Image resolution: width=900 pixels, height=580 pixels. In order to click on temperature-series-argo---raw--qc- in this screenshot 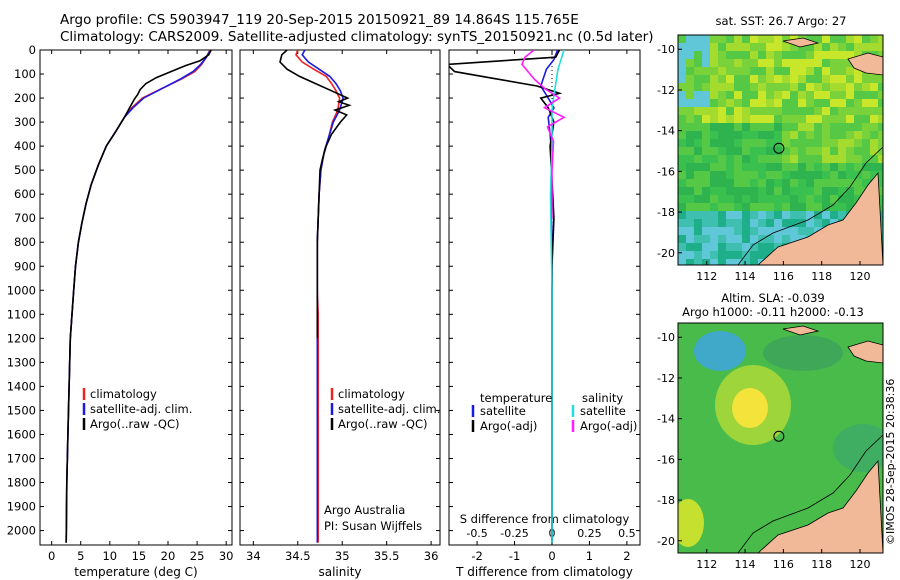, I will do `click(138, 296)`.